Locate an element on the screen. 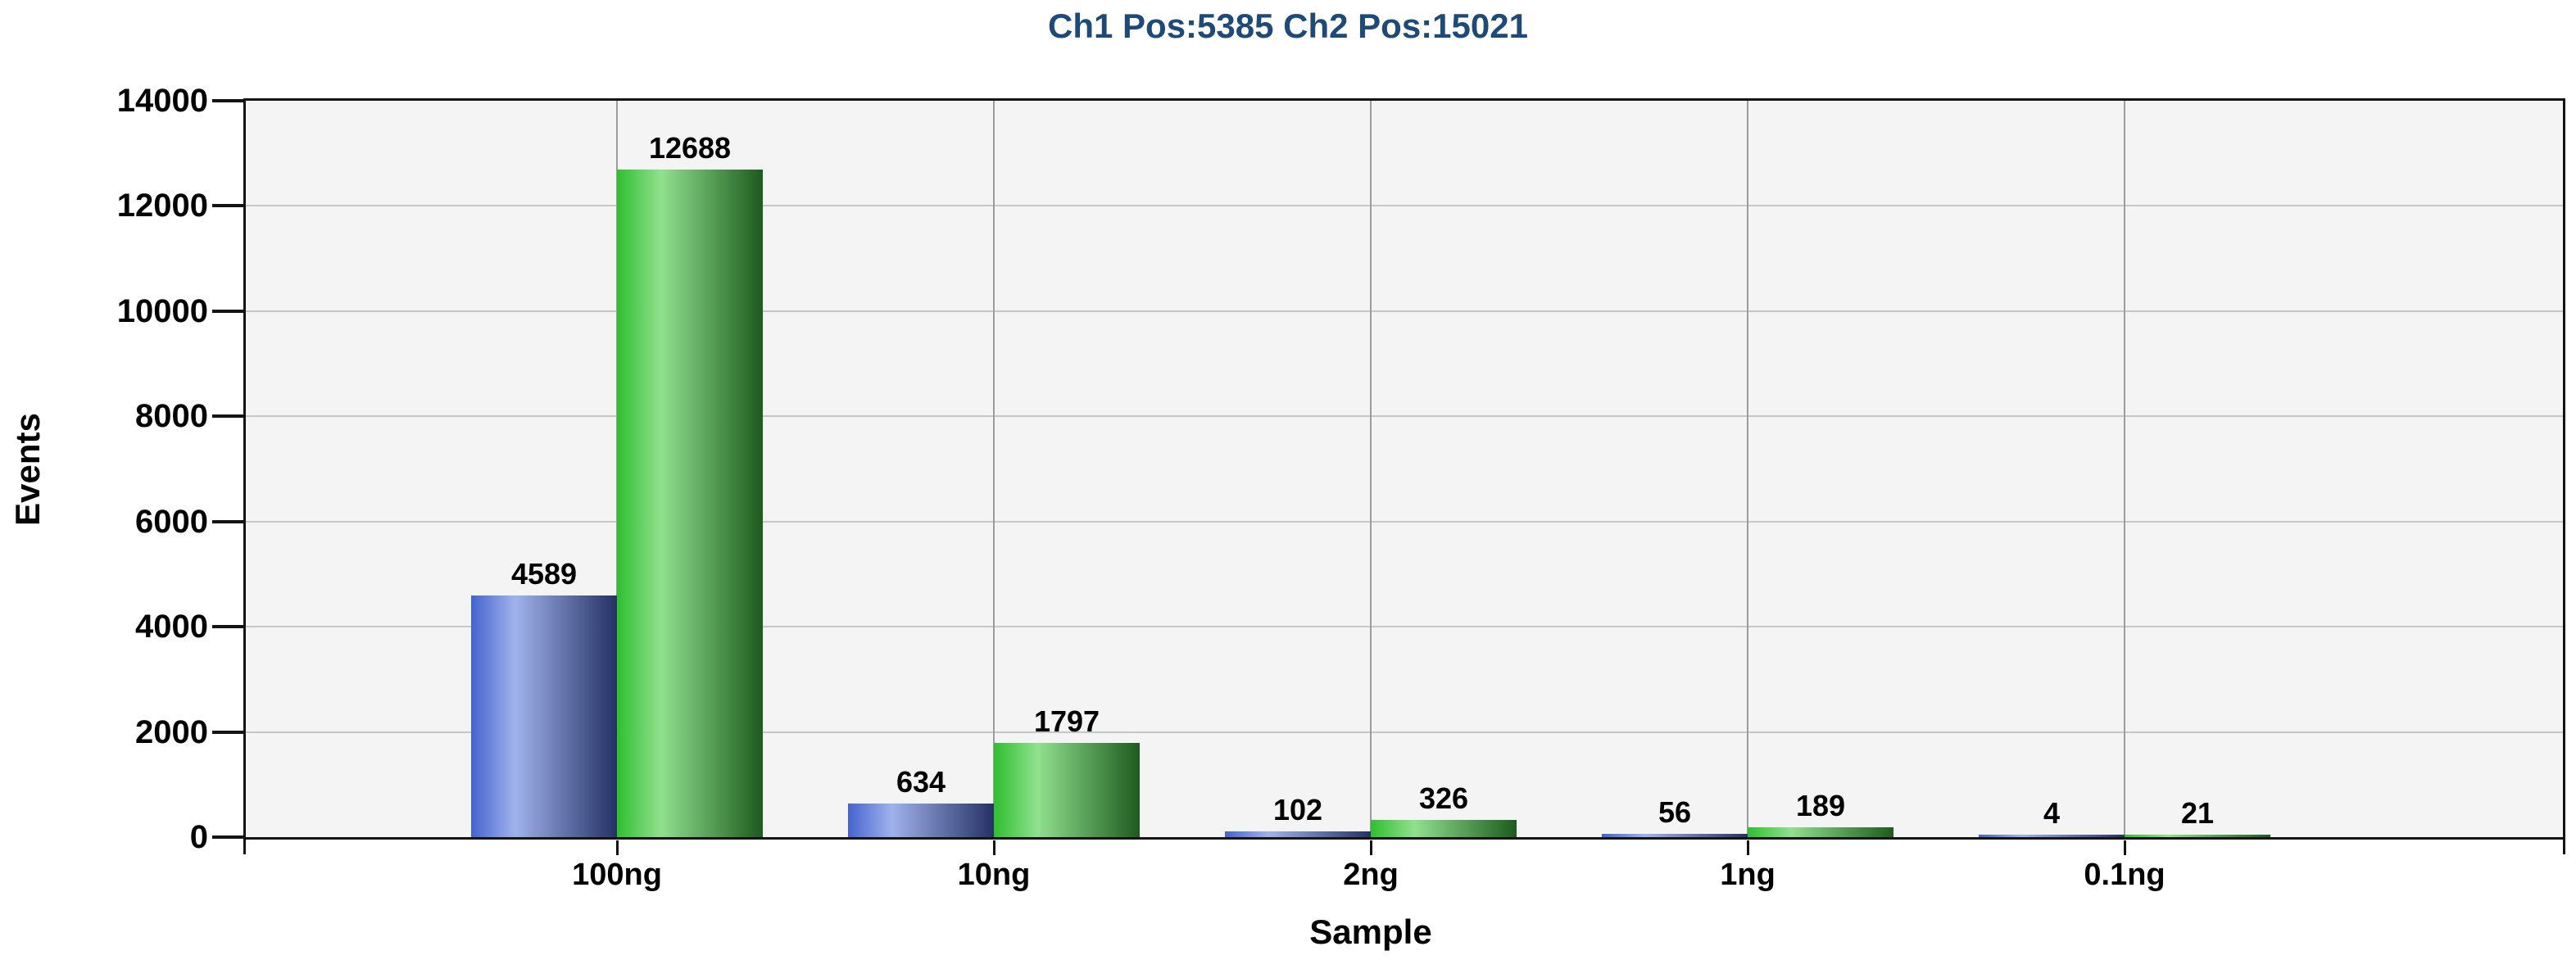 This screenshot has width=2576, height=969. y-tick-label: 12000 is located at coordinates (162, 206).